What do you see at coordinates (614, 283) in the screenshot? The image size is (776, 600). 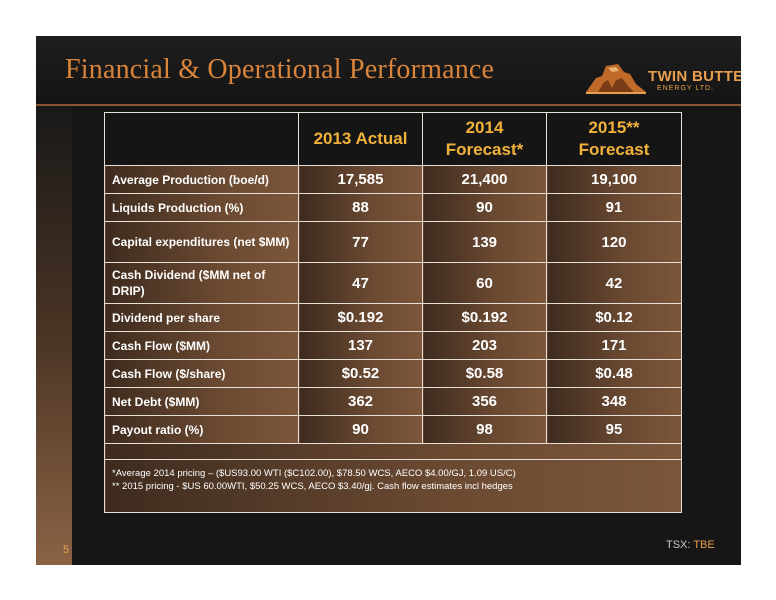 I see `cell-2015: 42` at bounding box center [614, 283].